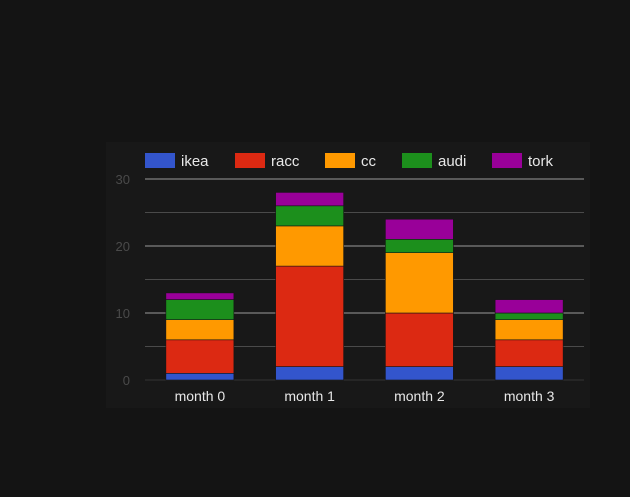  I want to click on legend-label: racc, so click(285, 161).